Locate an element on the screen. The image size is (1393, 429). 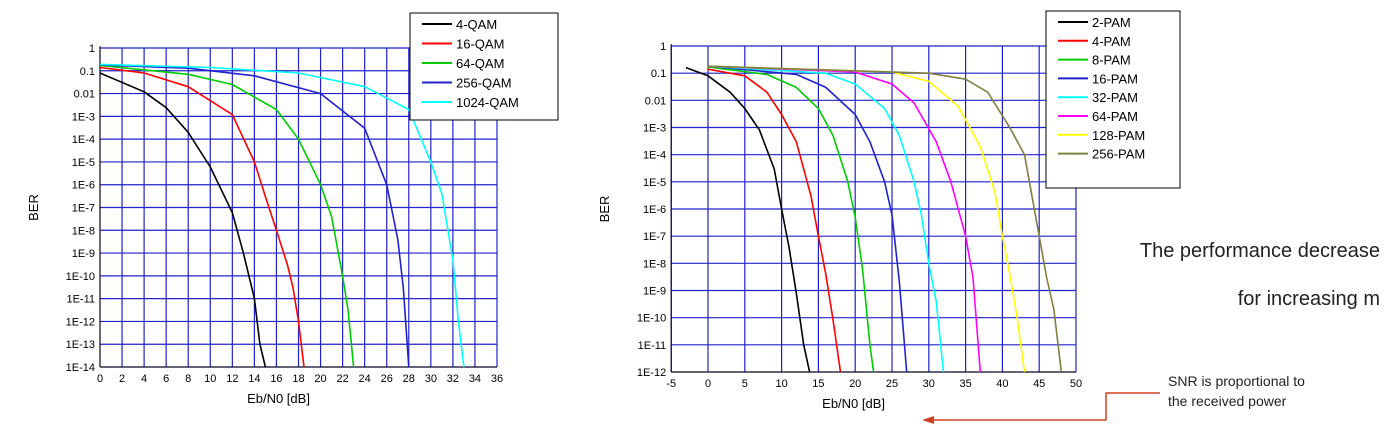
x-tick-label: -5 is located at coordinates (671, 384).